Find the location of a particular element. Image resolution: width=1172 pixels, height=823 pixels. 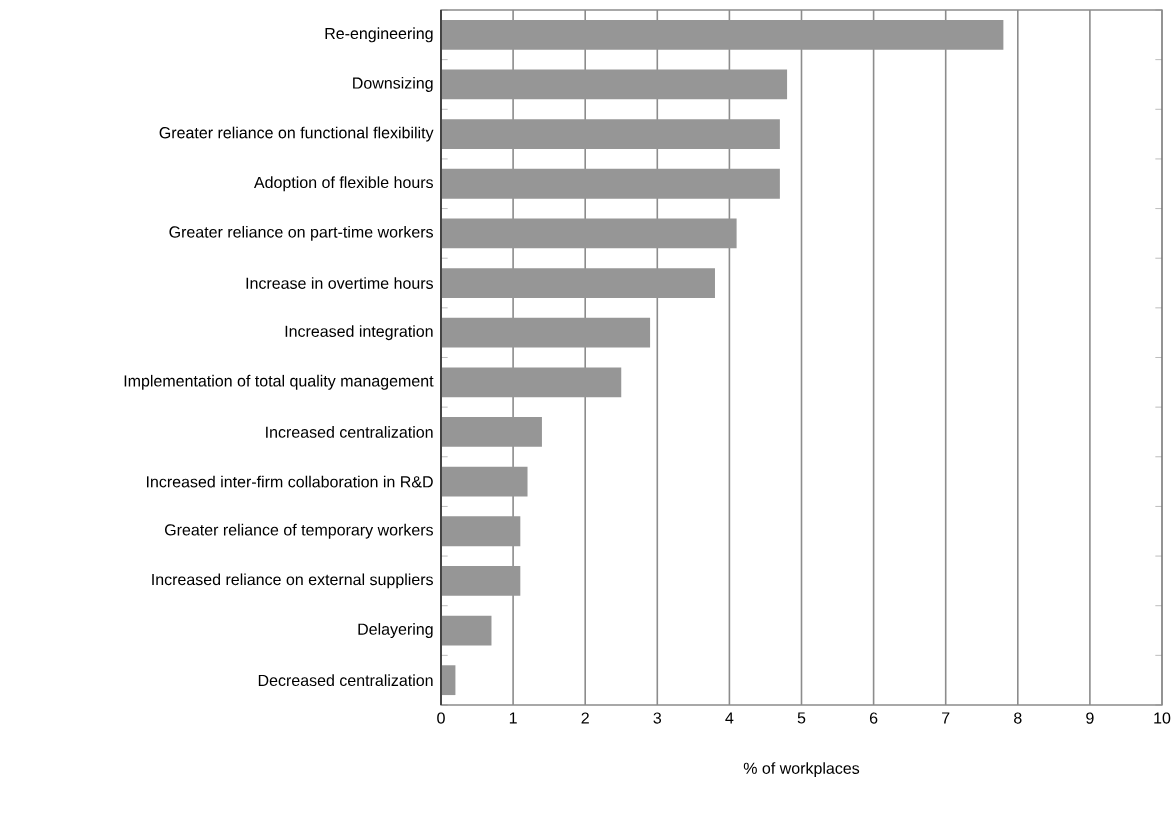

y-tick-label: Greater reliance on functional flexibility is located at coordinates (296, 134).